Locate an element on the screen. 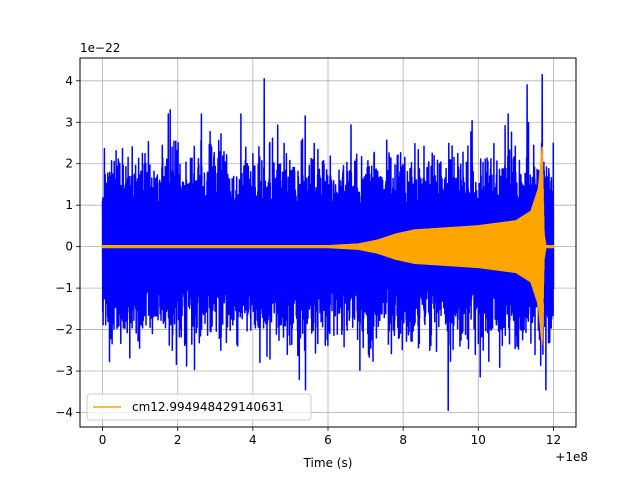  x-tick-label: 12 is located at coordinates (553, 440).